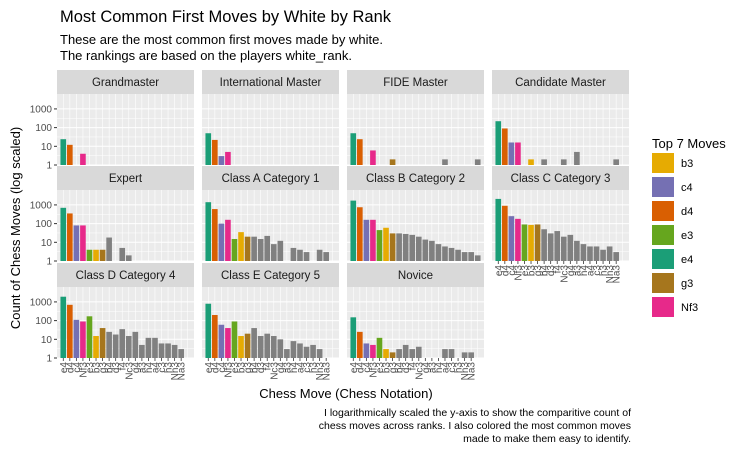  What do you see at coordinates (415, 276) in the screenshot?
I see `facet-strip-label: Novice` at bounding box center [415, 276].